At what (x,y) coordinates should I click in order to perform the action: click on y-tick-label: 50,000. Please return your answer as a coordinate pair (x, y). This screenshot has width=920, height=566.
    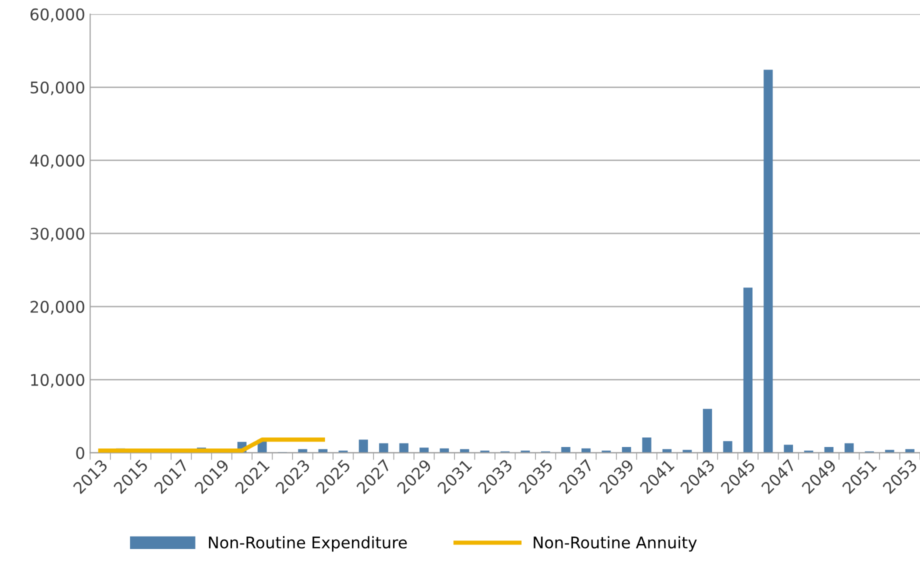
    Looking at the image, I should click on (57, 88).